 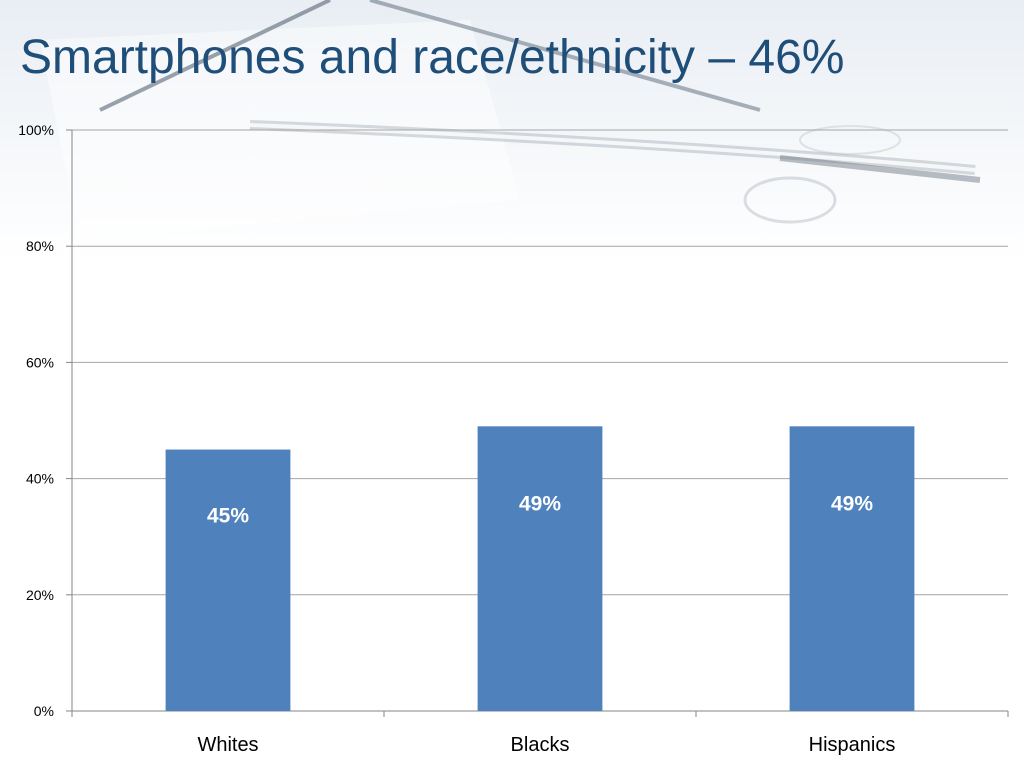 I want to click on y-tick-label: 20%, so click(x=40, y=595).